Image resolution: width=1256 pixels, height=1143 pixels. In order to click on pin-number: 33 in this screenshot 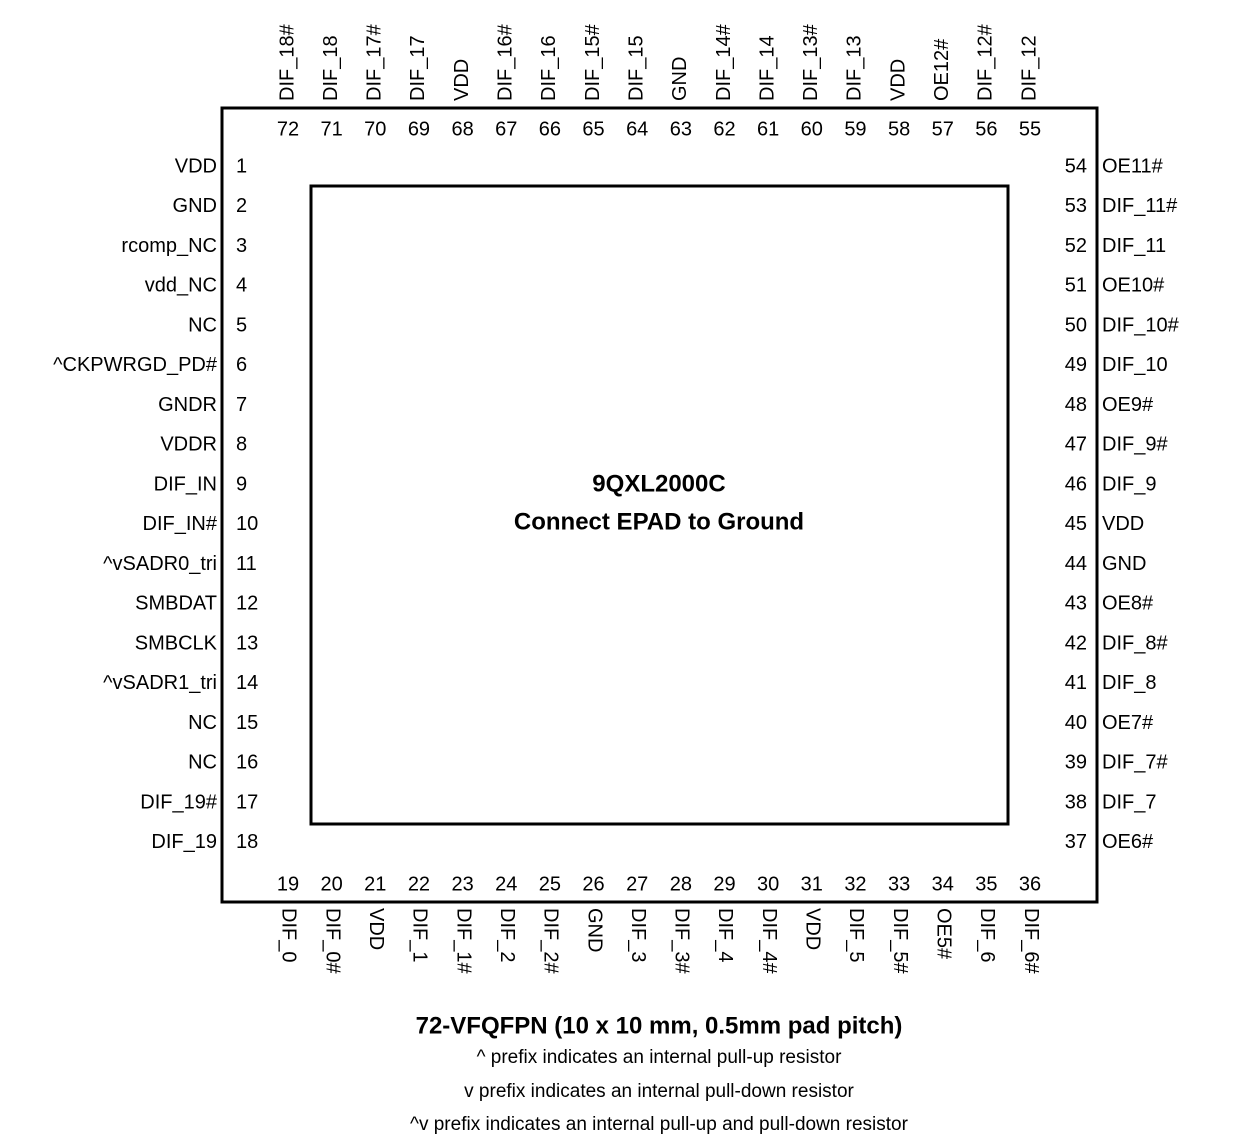, I will do `click(899, 884)`.